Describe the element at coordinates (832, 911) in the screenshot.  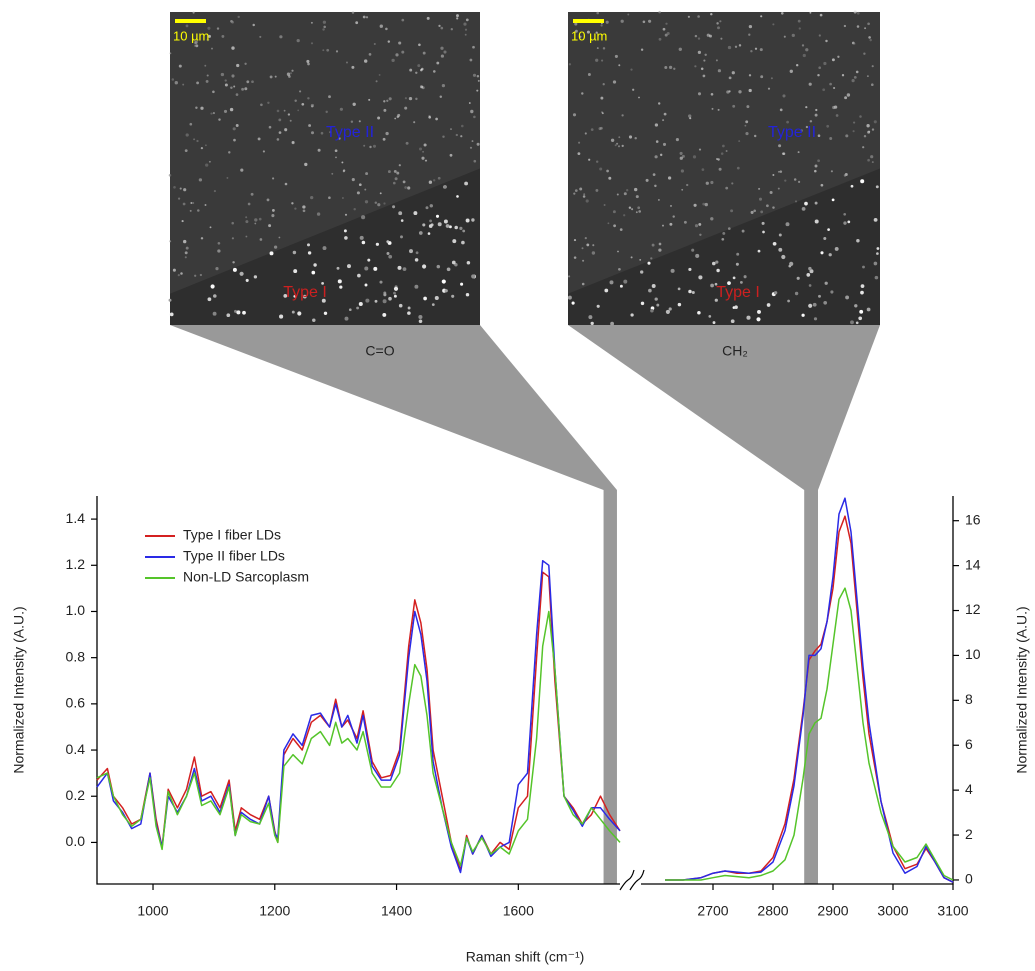
I see `x-tick-label: 2900` at that location.